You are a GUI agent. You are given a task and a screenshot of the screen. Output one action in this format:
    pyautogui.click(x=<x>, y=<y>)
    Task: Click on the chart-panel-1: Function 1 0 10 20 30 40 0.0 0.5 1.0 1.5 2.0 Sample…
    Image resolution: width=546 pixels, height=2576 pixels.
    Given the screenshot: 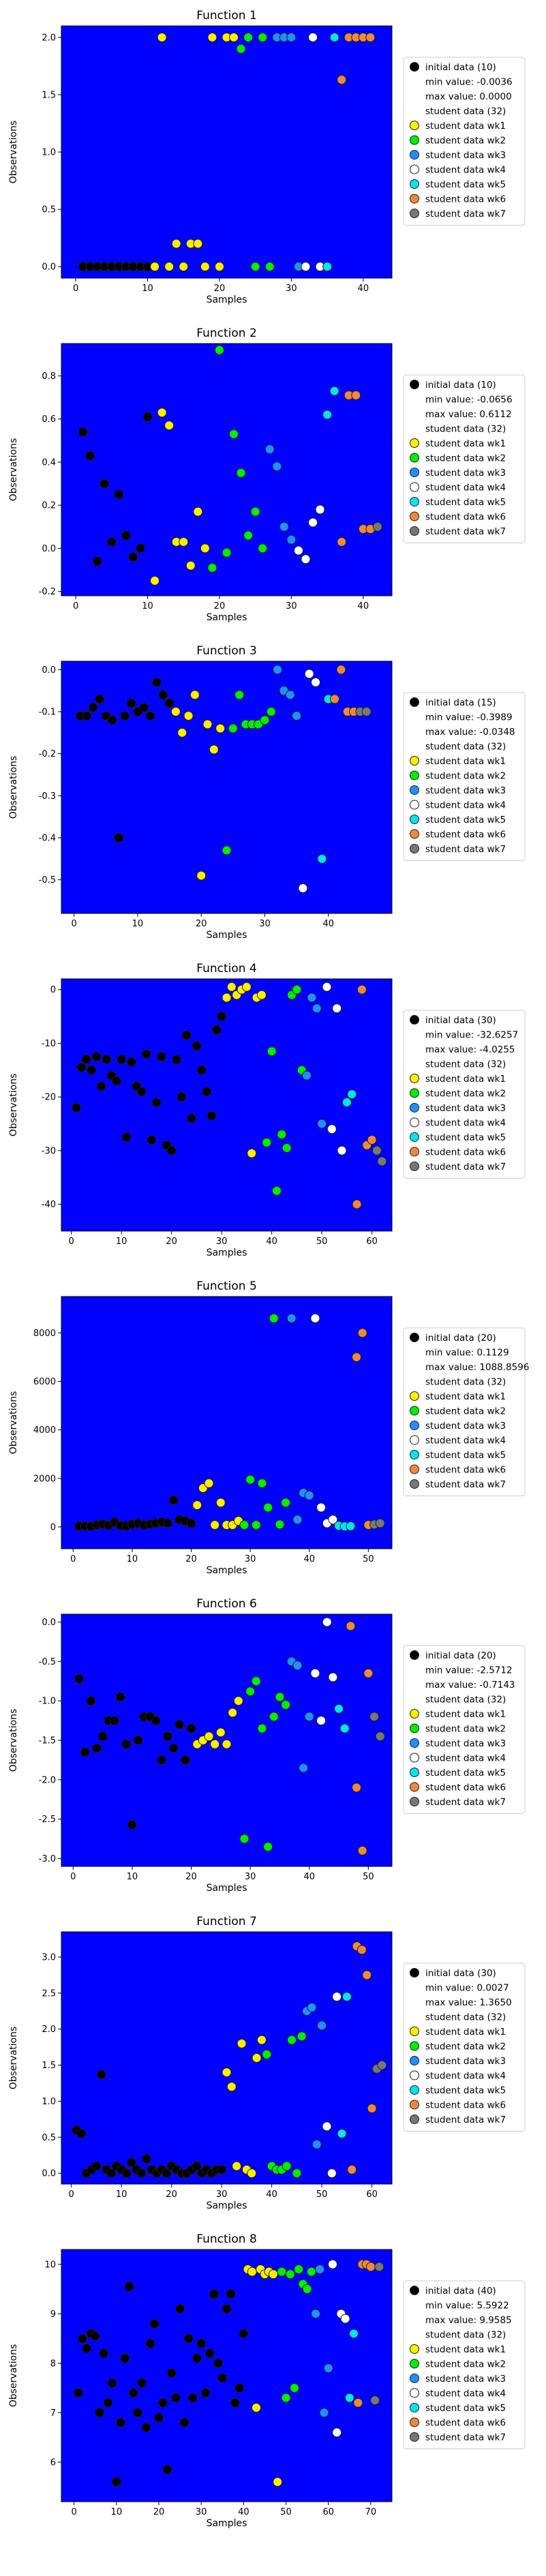 What is the action you would take?
    pyautogui.click(x=267, y=157)
    